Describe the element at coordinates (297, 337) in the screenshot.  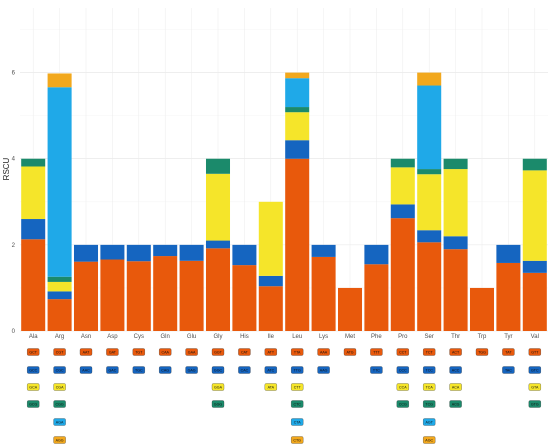
I see `x-tick-label: Leu` at that location.